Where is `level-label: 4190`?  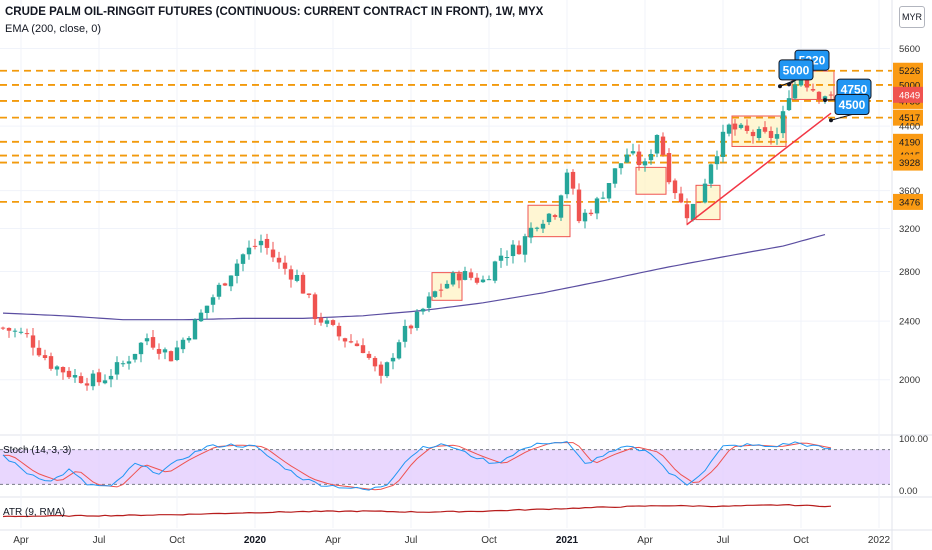
level-label: 4190 is located at coordinates (909, 142).